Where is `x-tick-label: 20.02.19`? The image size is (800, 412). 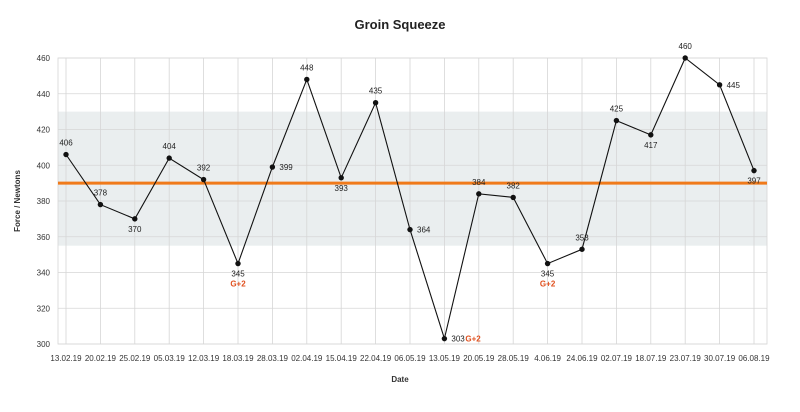 x-tick-label: 20.02.19 is located at coordinates (101, 358).